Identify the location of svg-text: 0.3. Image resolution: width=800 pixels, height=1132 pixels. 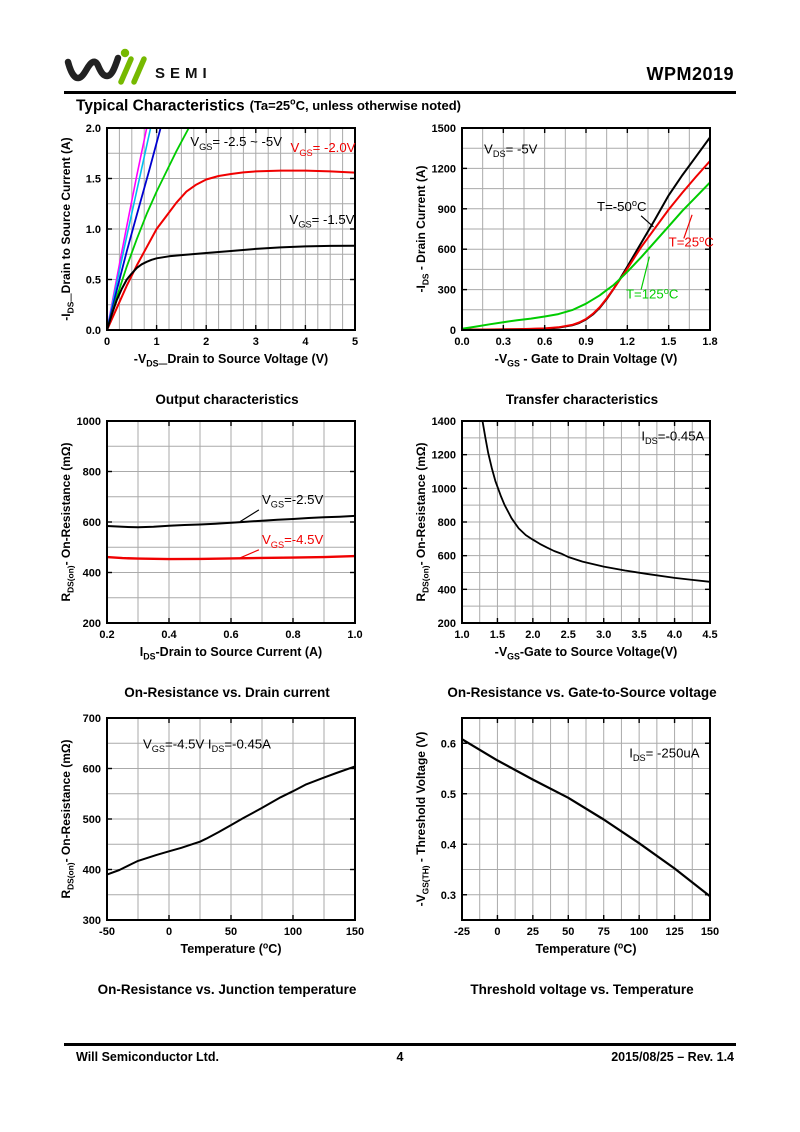
(503, 342).